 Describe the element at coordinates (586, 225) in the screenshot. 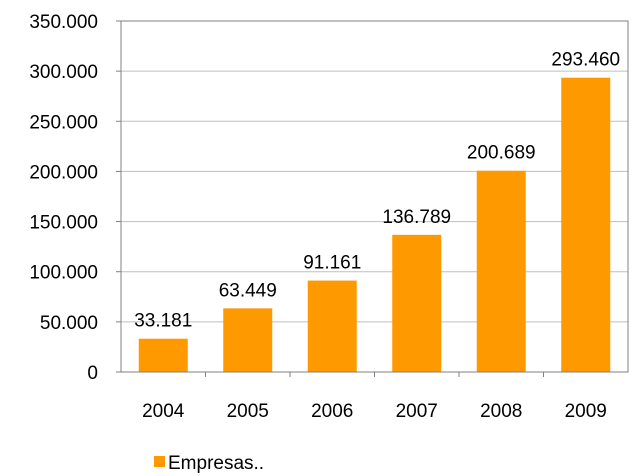

I see `bar-2009` at that location.